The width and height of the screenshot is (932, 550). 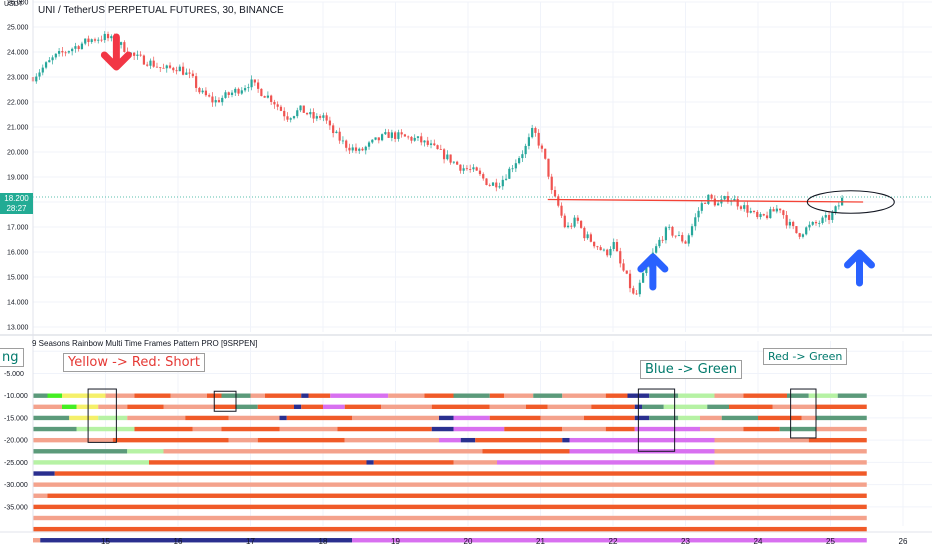 What do you see at coordinates (18, 328) in the screenshot?
I see `y-tick-label: 13.000` at bounding box center [18, 328].